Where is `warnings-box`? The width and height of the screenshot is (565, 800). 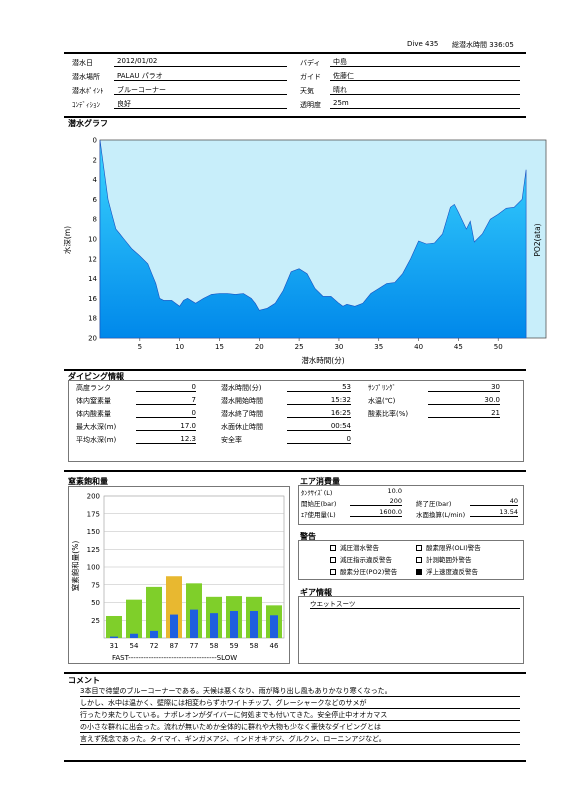 warnings-box is located at coordinates (411, 560).